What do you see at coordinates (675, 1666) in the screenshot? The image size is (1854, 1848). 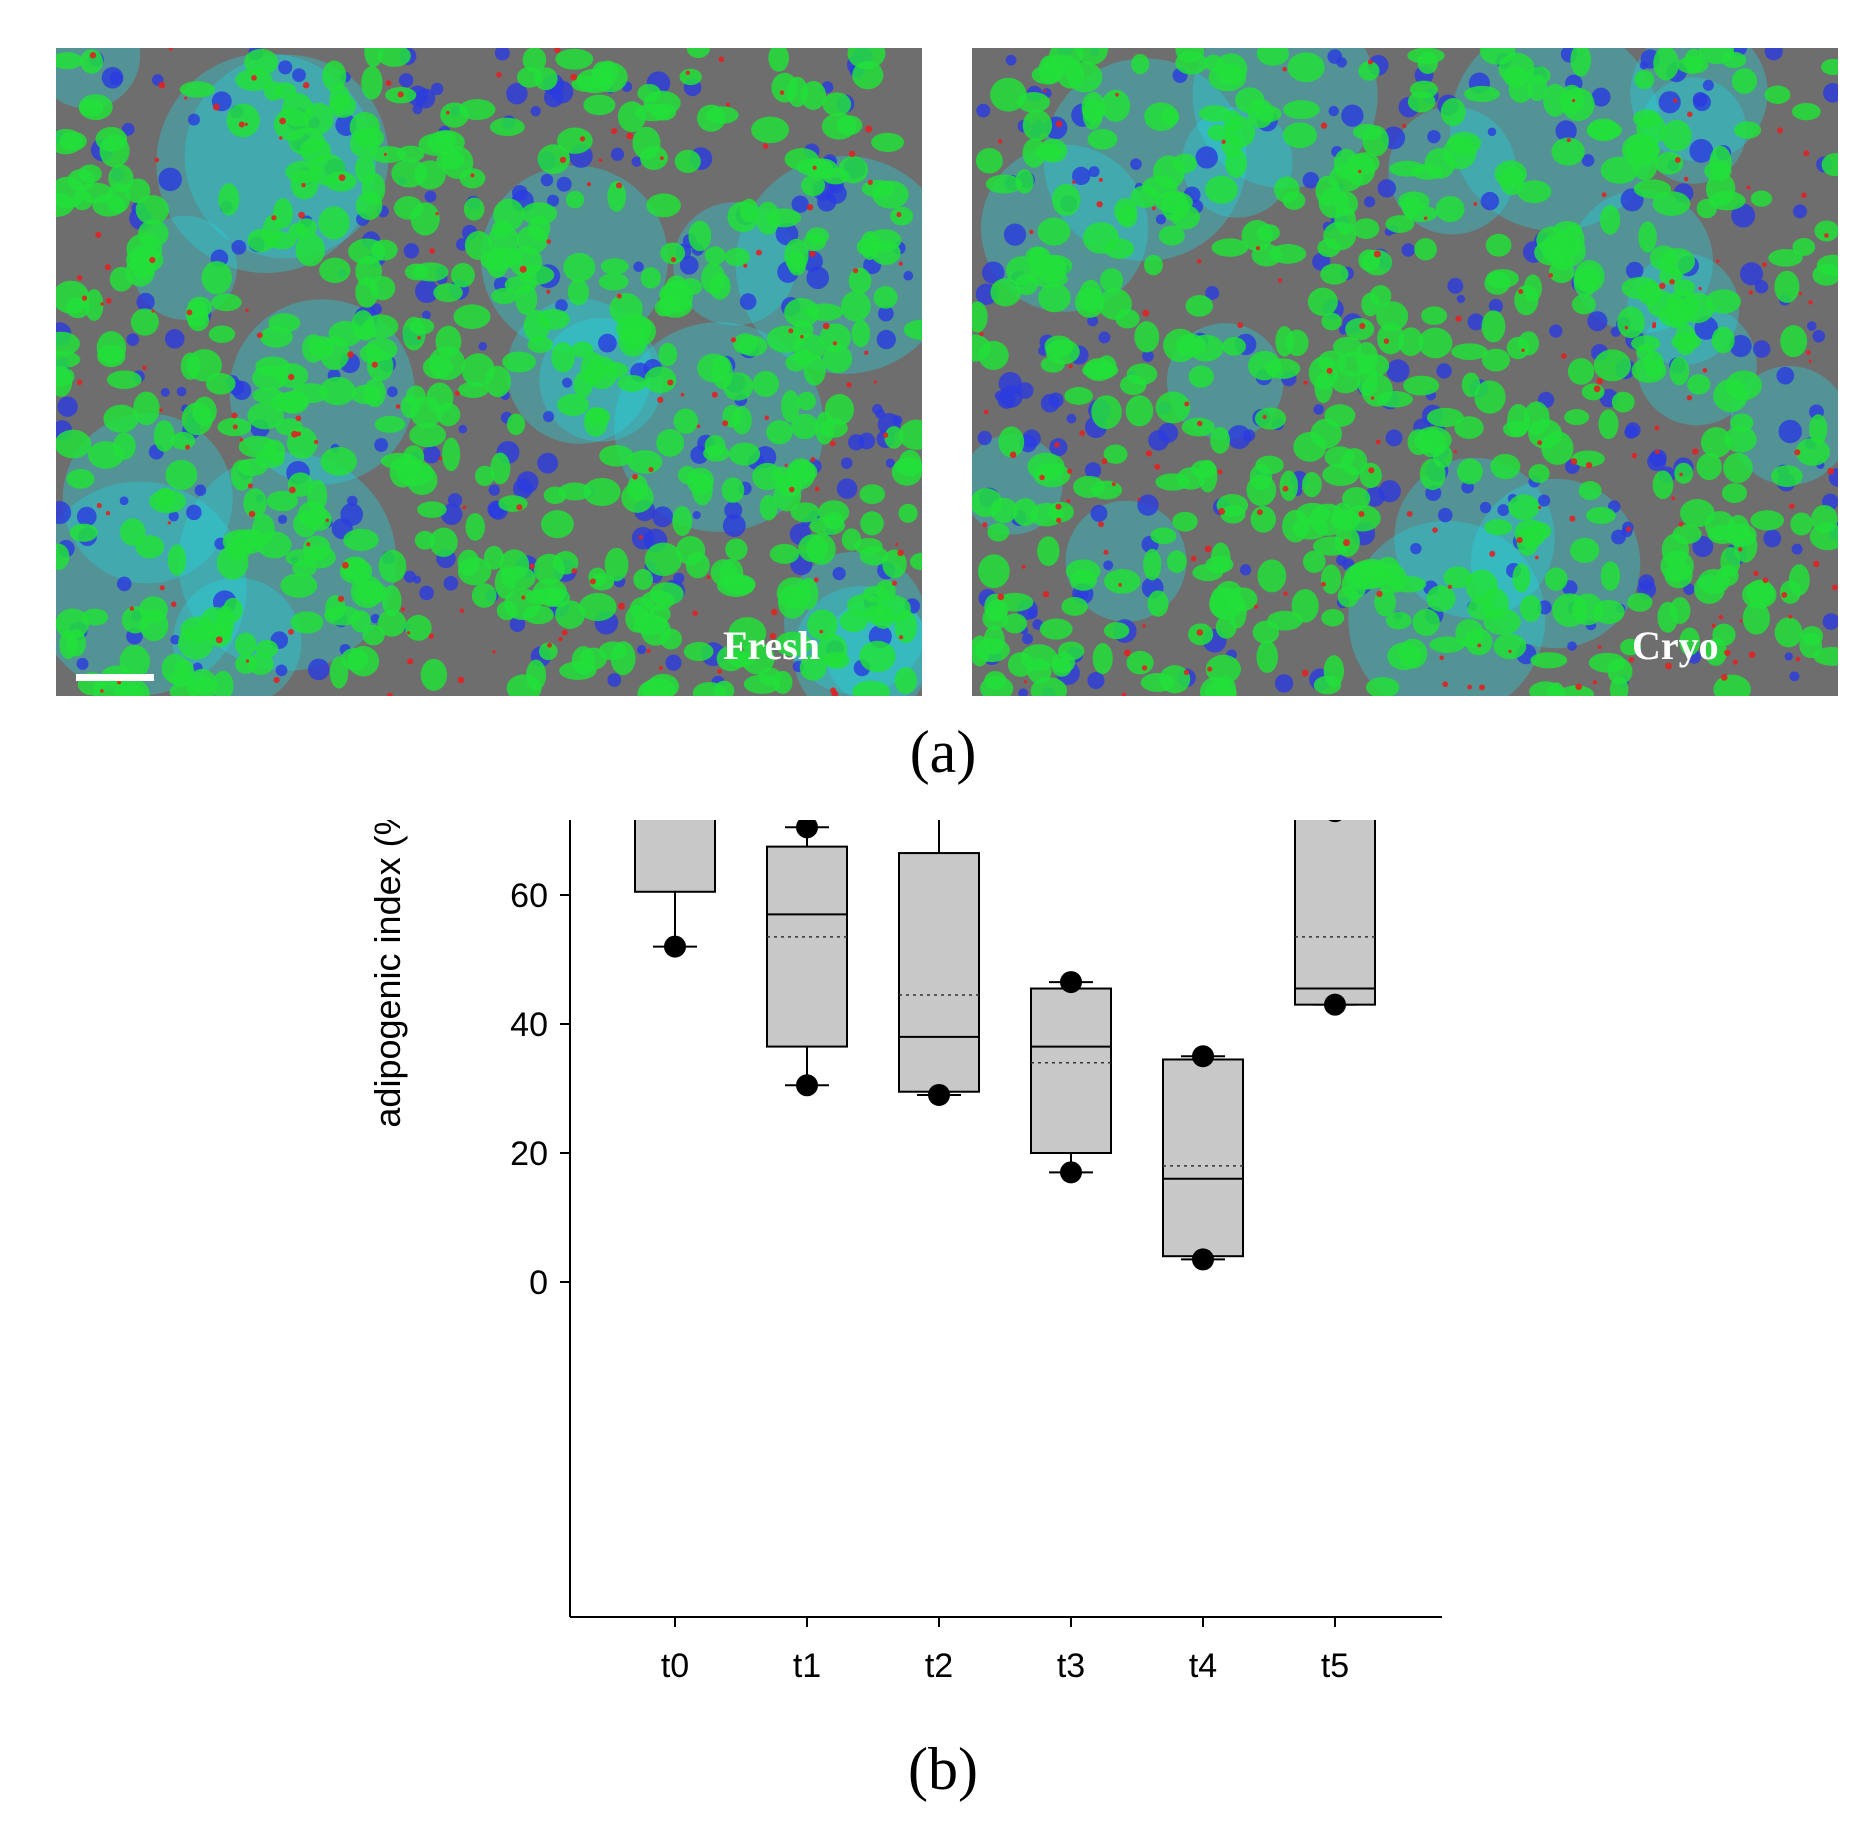 I see `x-tick-label: t0` at bounding box center [675, 1666].